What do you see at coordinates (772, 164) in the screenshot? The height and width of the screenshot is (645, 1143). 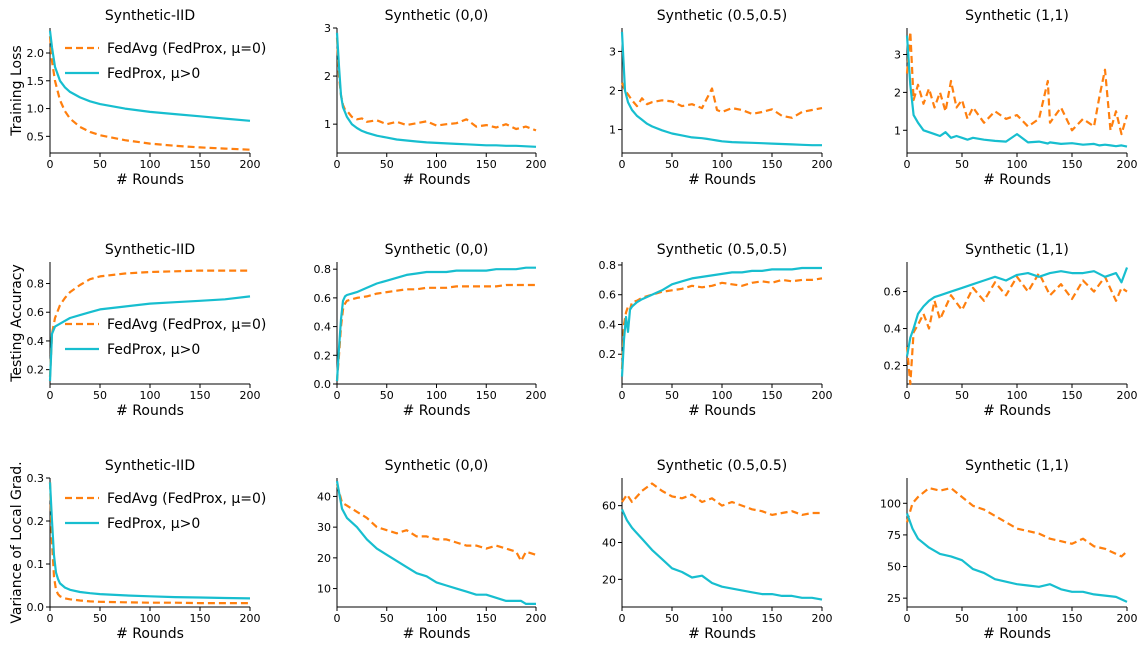 I see `panel-1-3-xtick-label: 150` at bounding box center [772, 164].